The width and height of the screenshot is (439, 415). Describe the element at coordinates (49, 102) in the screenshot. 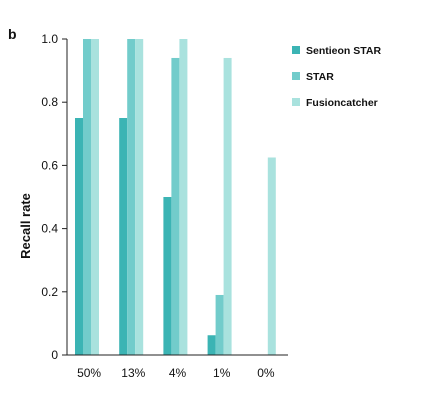

I see `y-tick-label: 0.8` at that location.